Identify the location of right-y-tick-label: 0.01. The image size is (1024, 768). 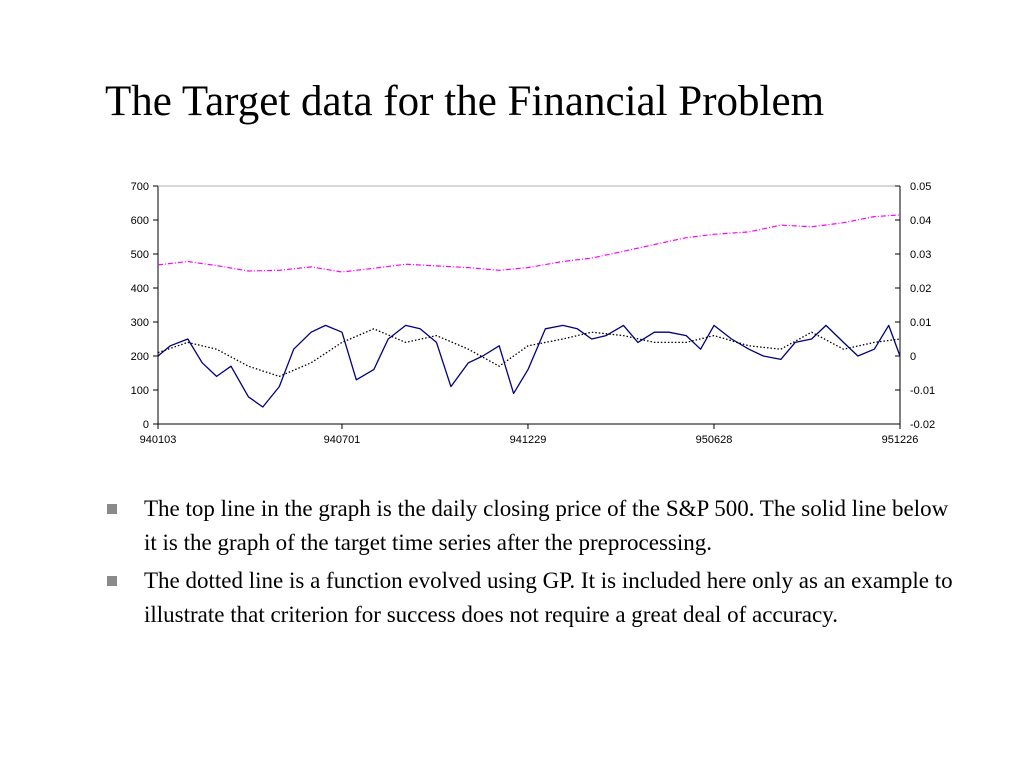
(920, 323).